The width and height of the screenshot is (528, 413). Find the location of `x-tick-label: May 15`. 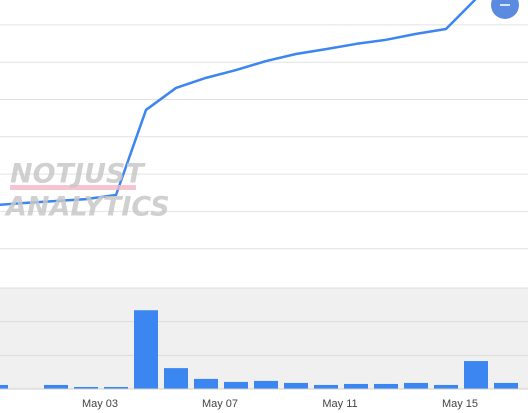

x-tick-label: May 15 is located at coordinates (460, 404).